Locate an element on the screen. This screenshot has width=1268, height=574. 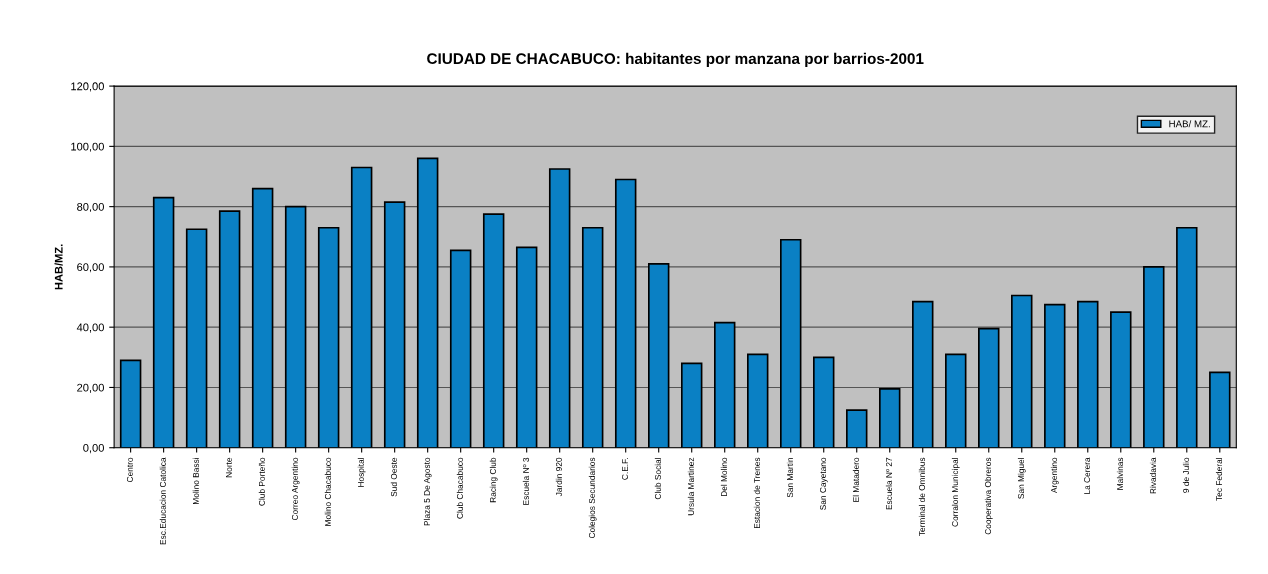
x-tick-label: Molino Bassi is located at coordinates (195, 481).